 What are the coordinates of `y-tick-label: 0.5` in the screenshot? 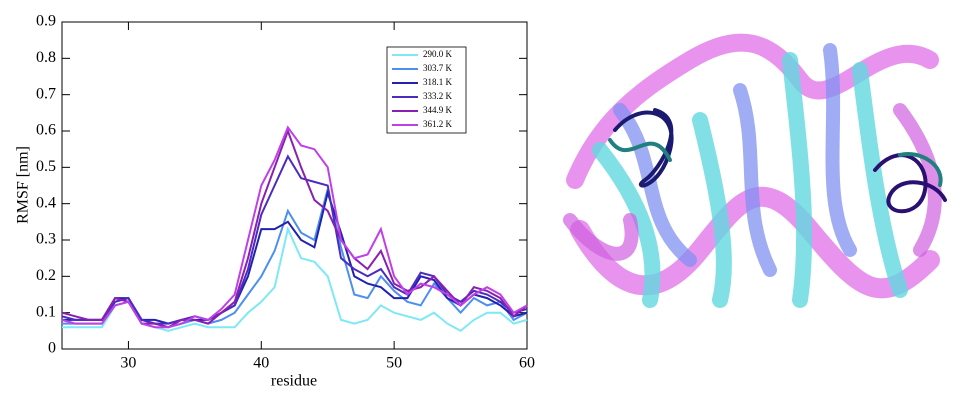 It's located at (46, 166).